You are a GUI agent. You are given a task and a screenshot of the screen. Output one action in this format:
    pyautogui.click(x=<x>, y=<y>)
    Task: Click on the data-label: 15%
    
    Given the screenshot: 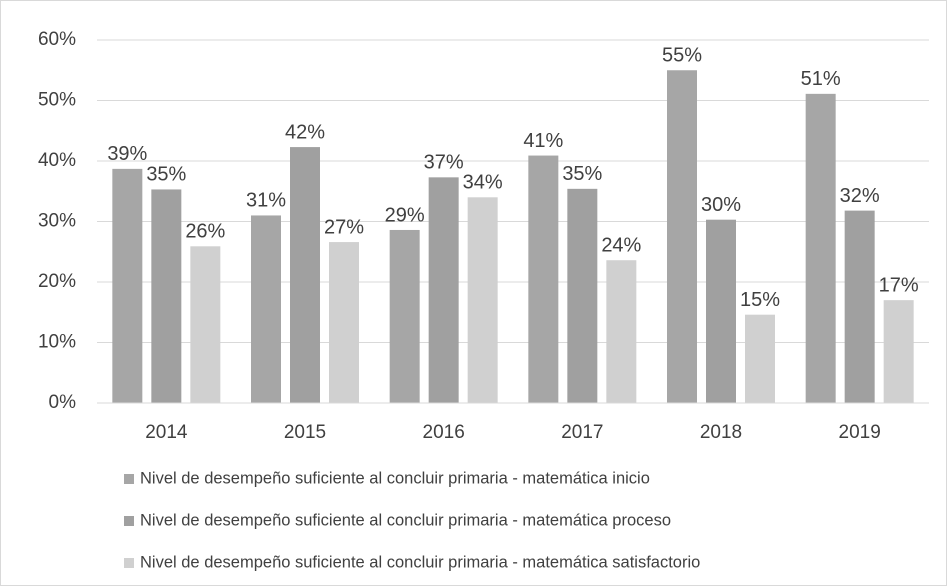 What is the action you would take?
    pyautogui.click(x=760, y=300)
    